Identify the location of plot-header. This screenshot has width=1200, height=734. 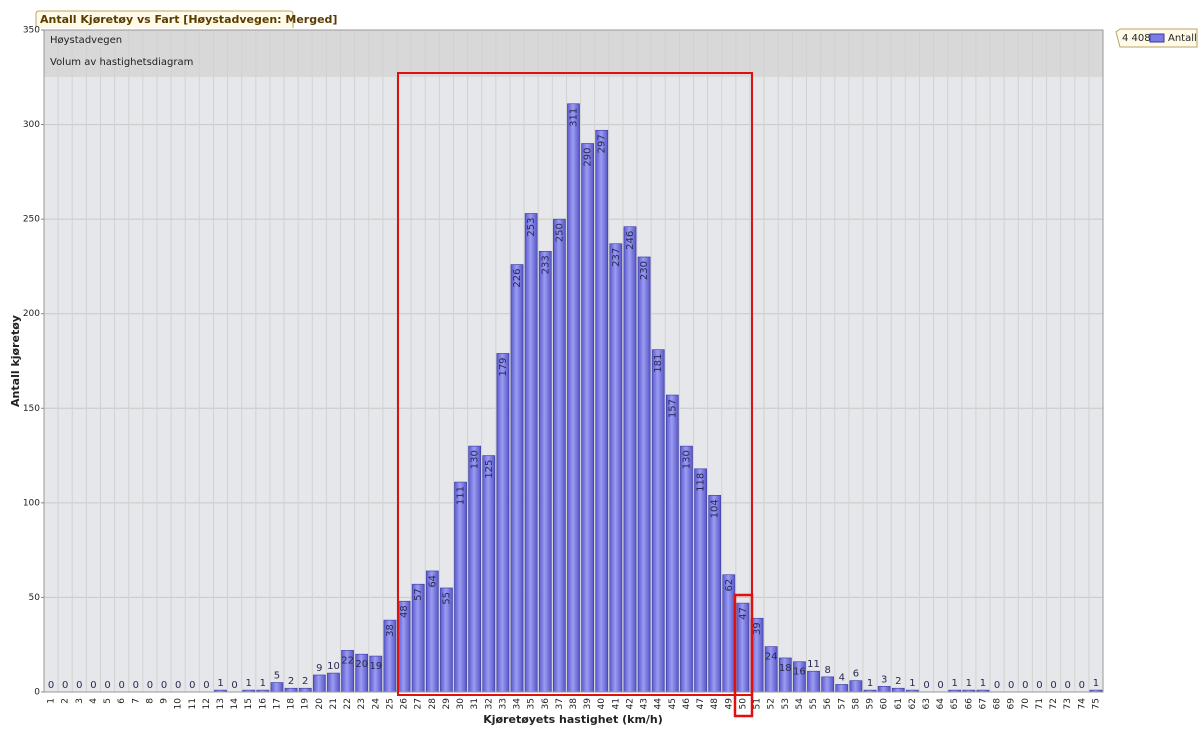
(573, 53).